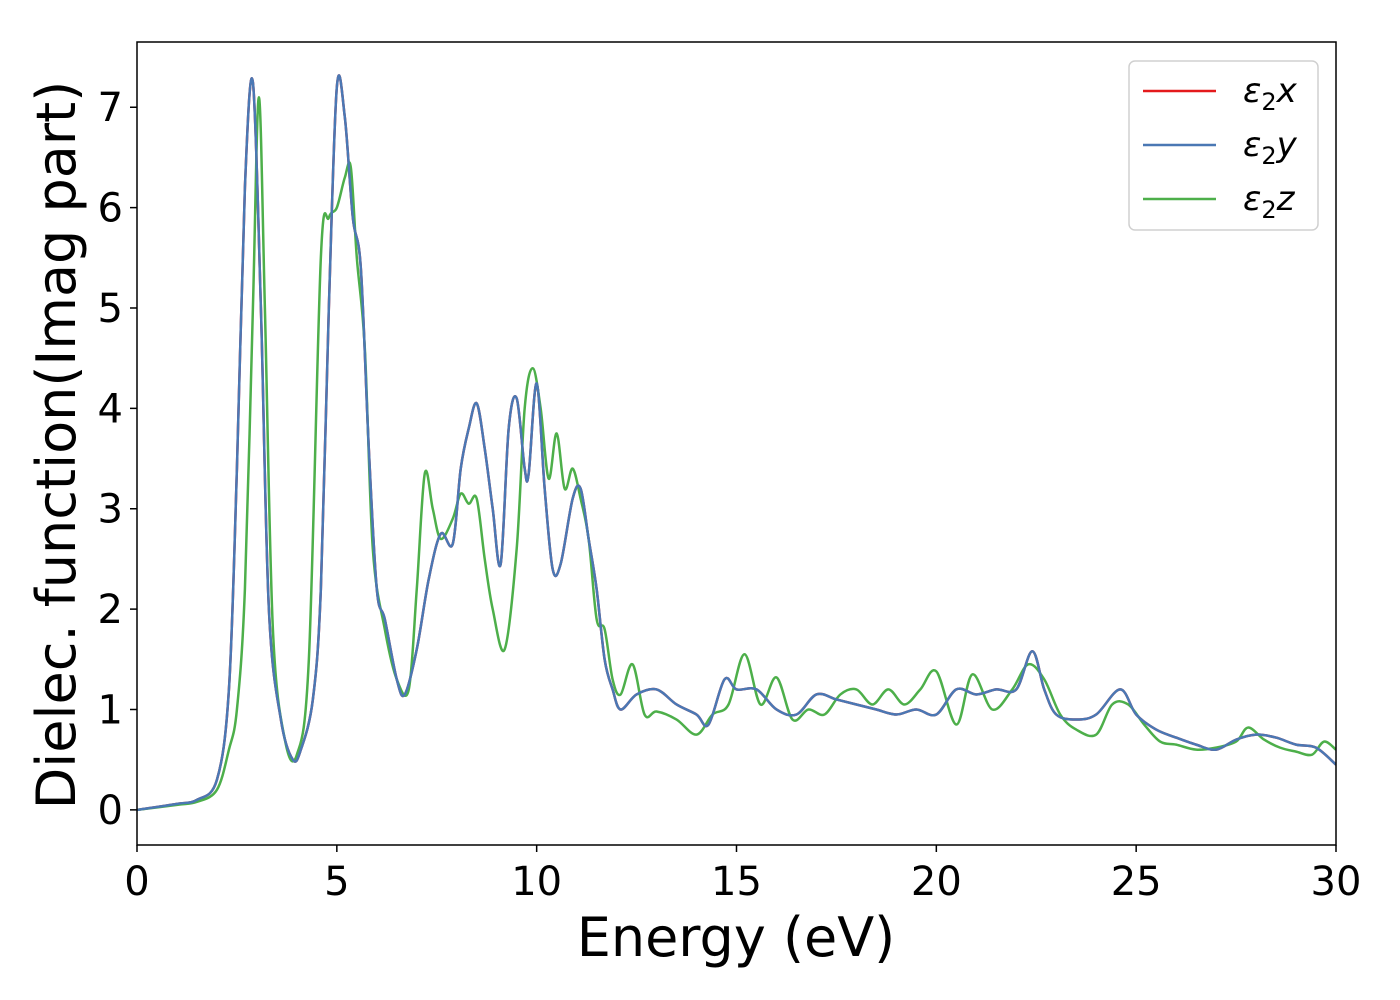 The height and width of the screenshot is (1000, 1400). What do you see at coordinates (117, 459) in the screenshot?
I see `y-axis: 0 1 2 3 4 5 6 7` at bounding box center [117, 459].